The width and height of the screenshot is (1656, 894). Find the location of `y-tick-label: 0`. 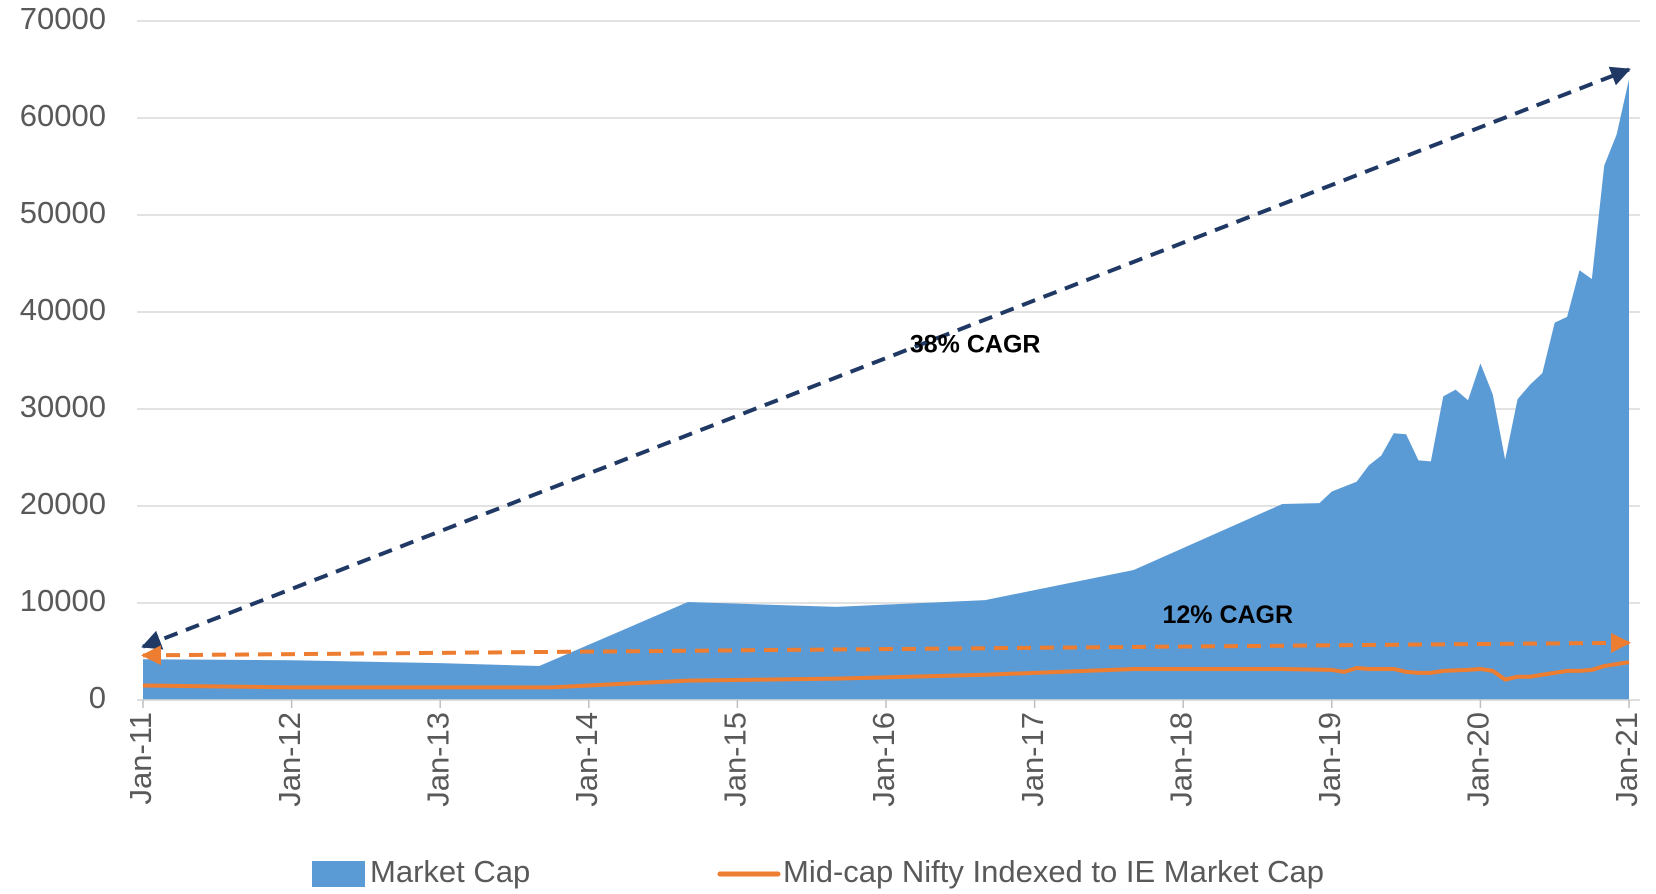

y-tick-label: 0 is located at coordinates (97, 697).